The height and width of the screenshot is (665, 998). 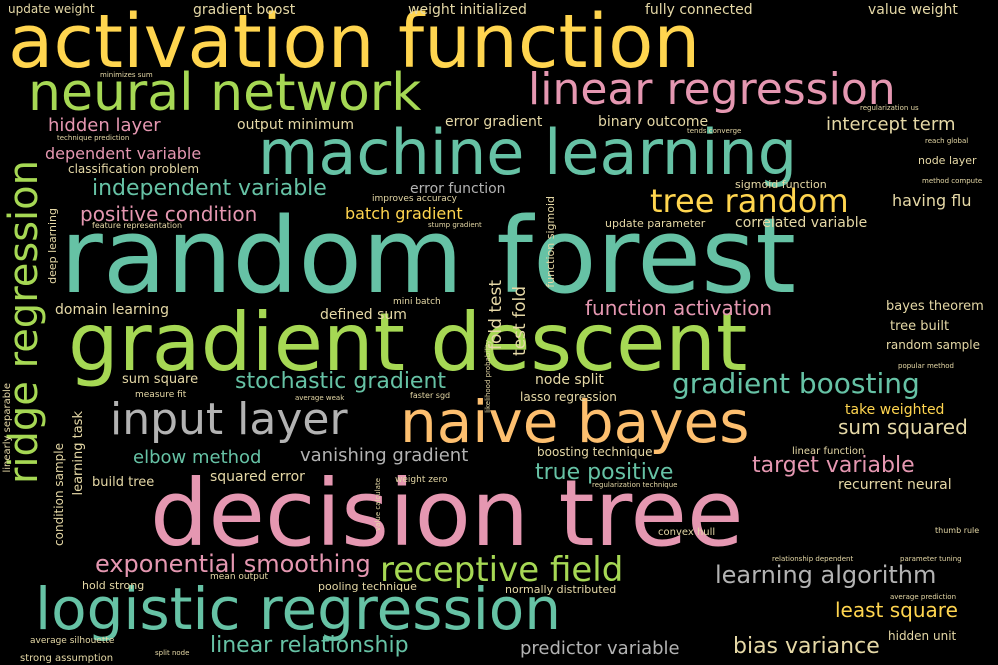 What do you see at coordinates (655, 223) in the screenshot?
I see `word: update parameter` at bounding box center [655, 223].